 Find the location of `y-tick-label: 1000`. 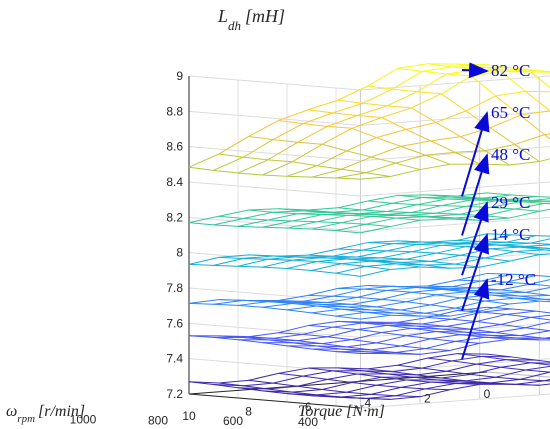

y-tick-label: 1000 is located at coordinates (83, 420).